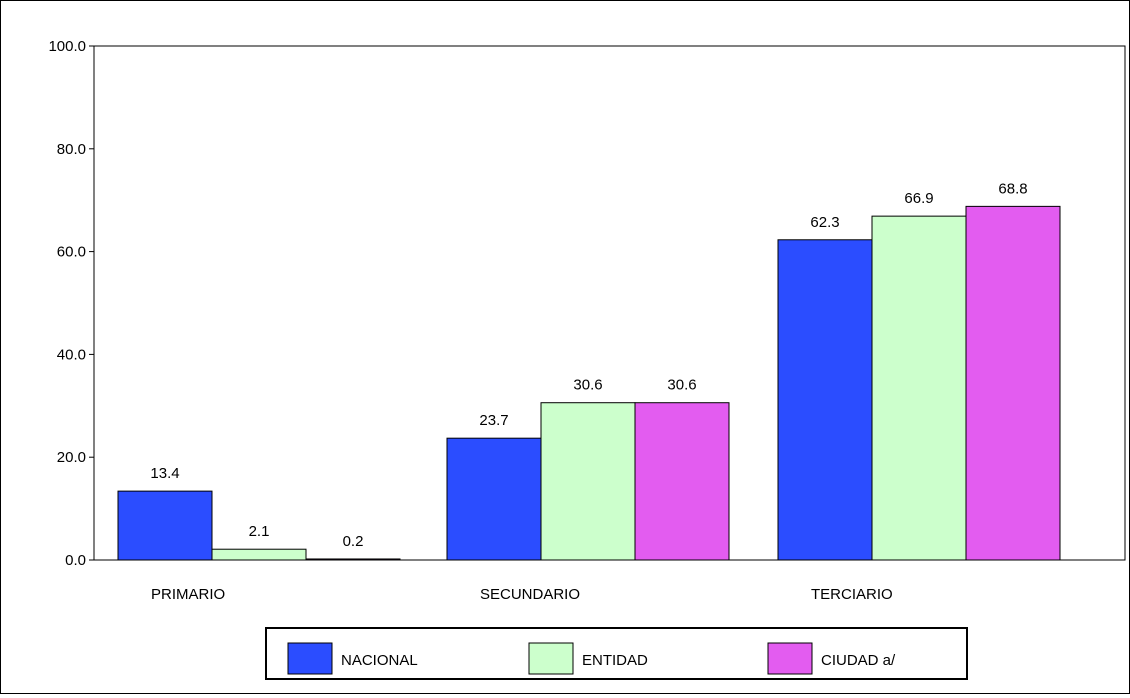 The width and height of the screenshot is (1130, 698). Describe the element at coordinates (379, 660) in the screenshot. I see `legend-label-0: NACIONAL` at that location.